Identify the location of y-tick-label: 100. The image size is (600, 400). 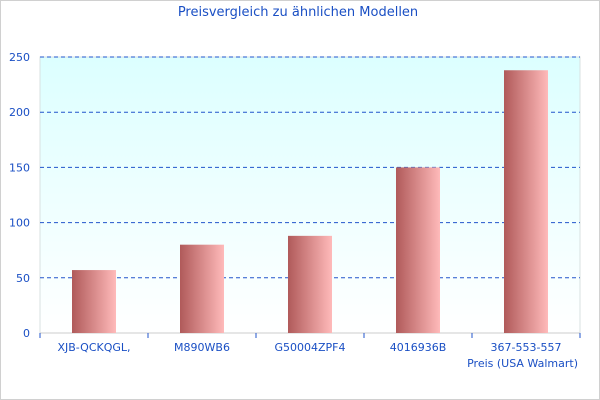
(19, 223).